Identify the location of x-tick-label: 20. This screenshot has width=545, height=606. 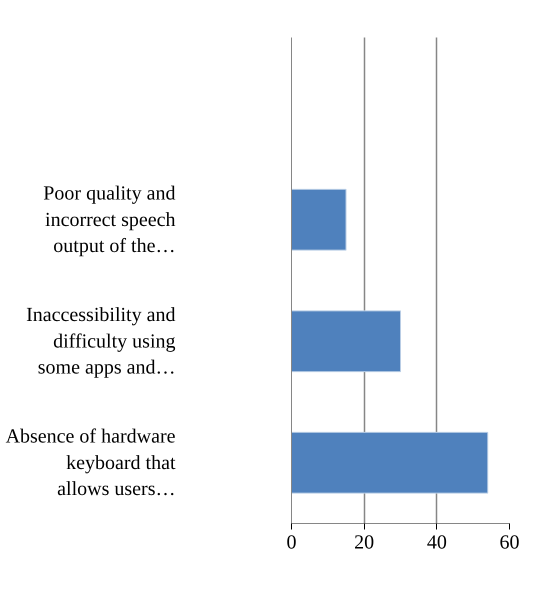
(364, 543).